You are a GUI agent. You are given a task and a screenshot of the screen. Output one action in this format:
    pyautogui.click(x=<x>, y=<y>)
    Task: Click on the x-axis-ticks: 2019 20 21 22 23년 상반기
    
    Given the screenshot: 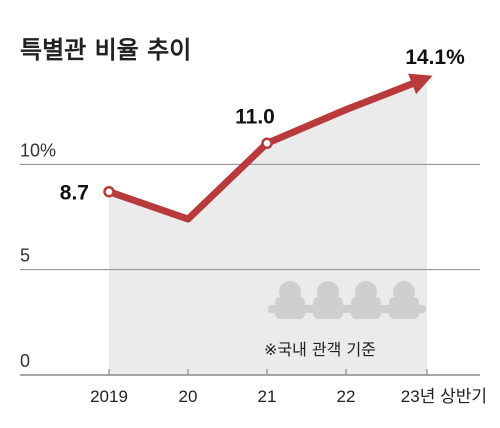 What is the action you would take?
    pyautogui.click(x=288, y=387)
    